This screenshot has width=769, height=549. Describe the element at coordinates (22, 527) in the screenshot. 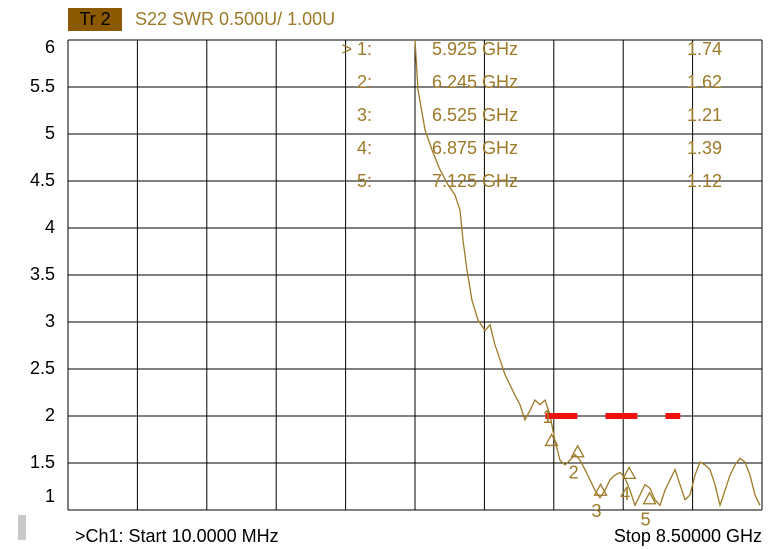

I see `side-bar` at that location.